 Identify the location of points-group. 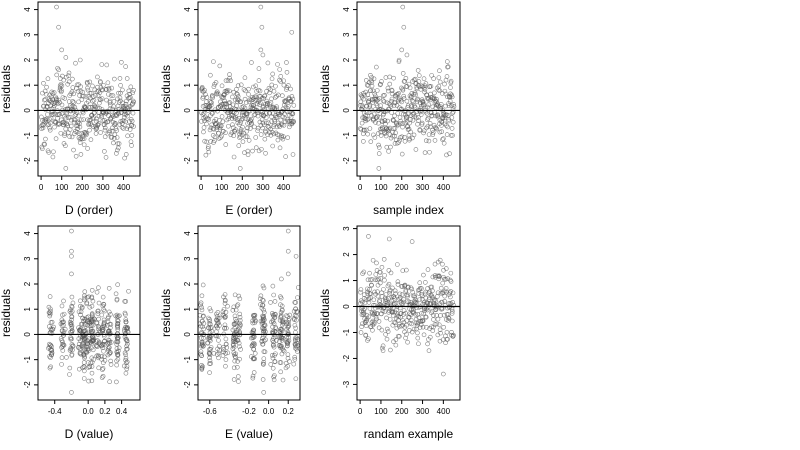
(88, 311).